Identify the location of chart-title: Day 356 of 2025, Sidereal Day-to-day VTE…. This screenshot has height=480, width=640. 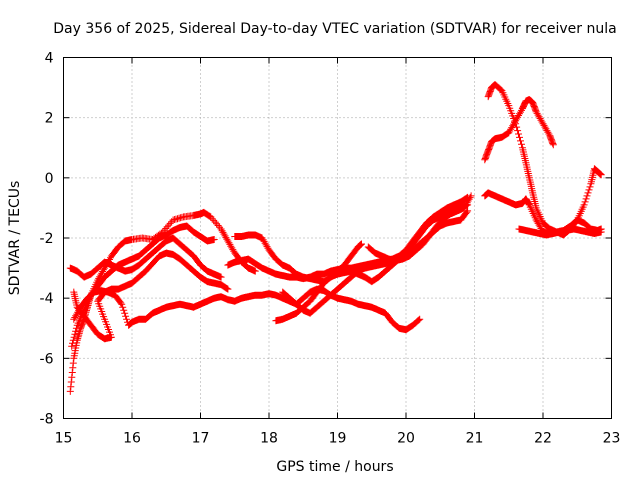
(334, 29).